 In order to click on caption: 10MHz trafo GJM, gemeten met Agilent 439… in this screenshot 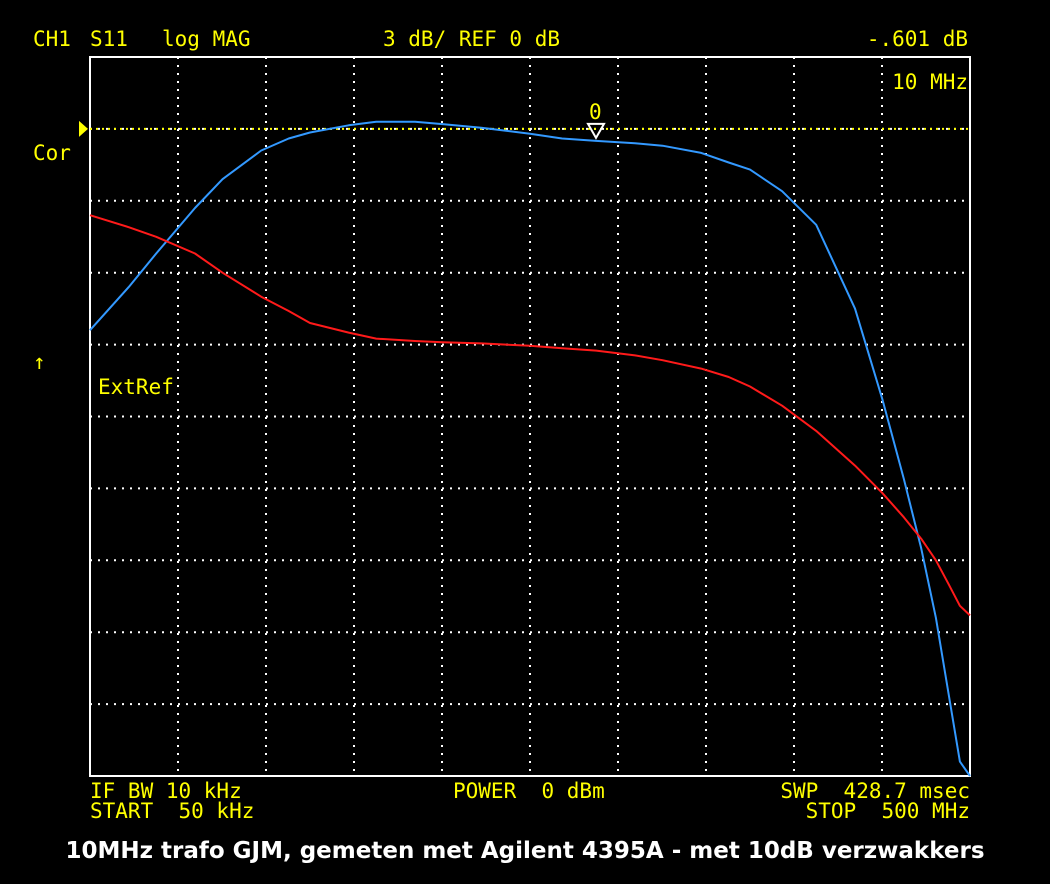, I will do `click(525, 851)`.